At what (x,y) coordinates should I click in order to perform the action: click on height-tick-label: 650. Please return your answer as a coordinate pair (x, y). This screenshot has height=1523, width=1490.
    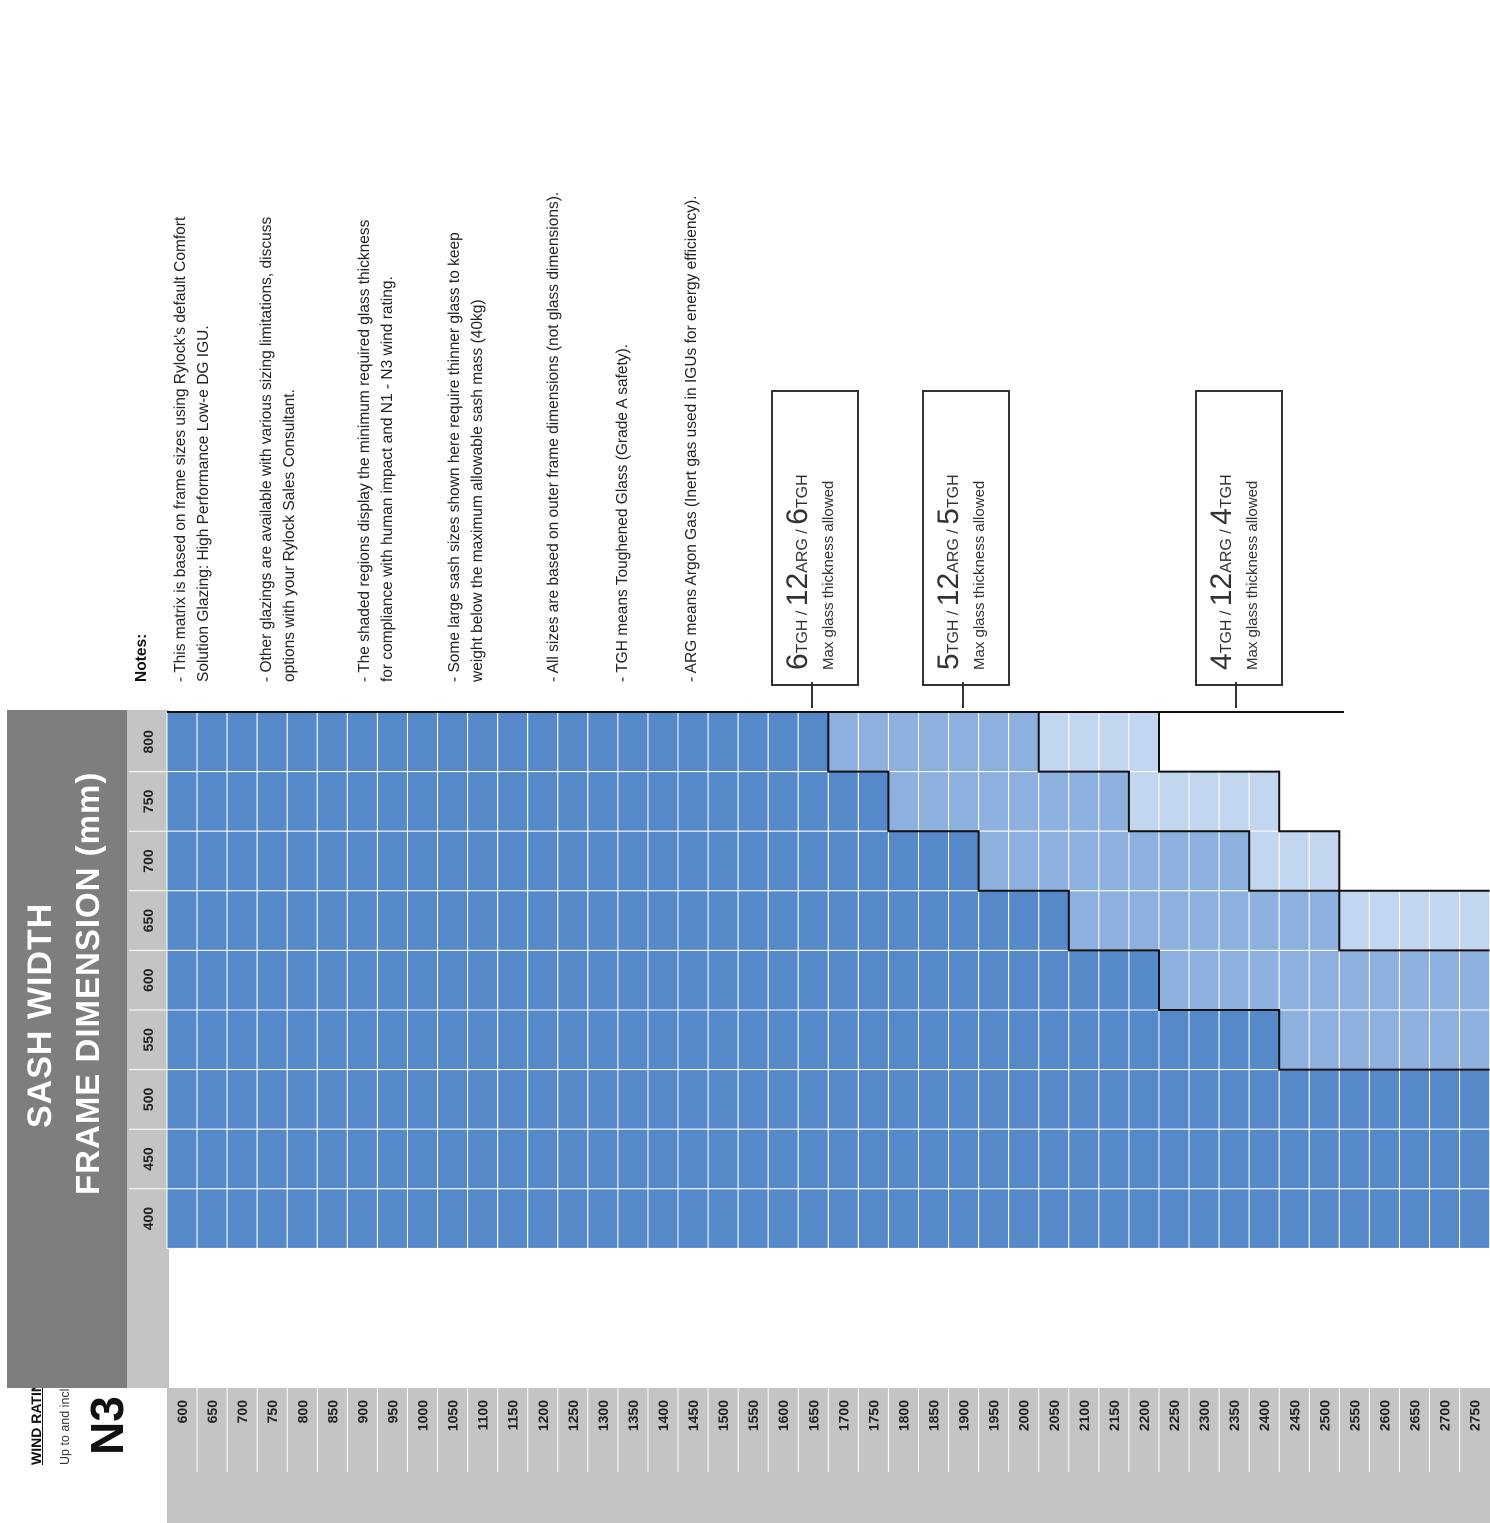
    Looking at the image, I should click on (212, 1412).